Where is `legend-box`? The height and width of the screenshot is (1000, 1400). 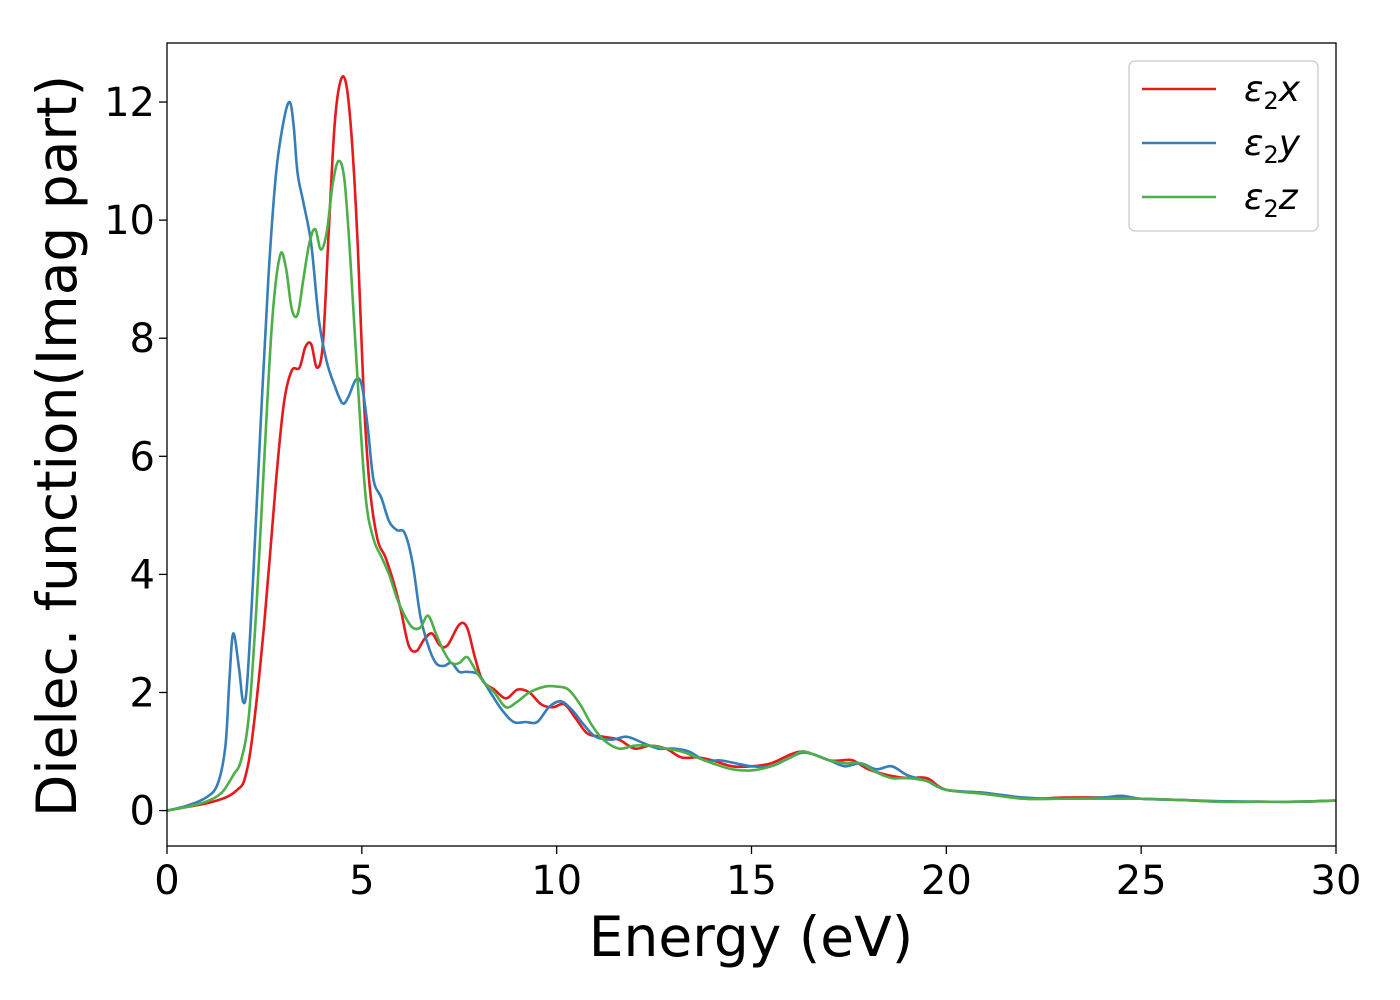 legend-box is located at coordinates (1223, 146).